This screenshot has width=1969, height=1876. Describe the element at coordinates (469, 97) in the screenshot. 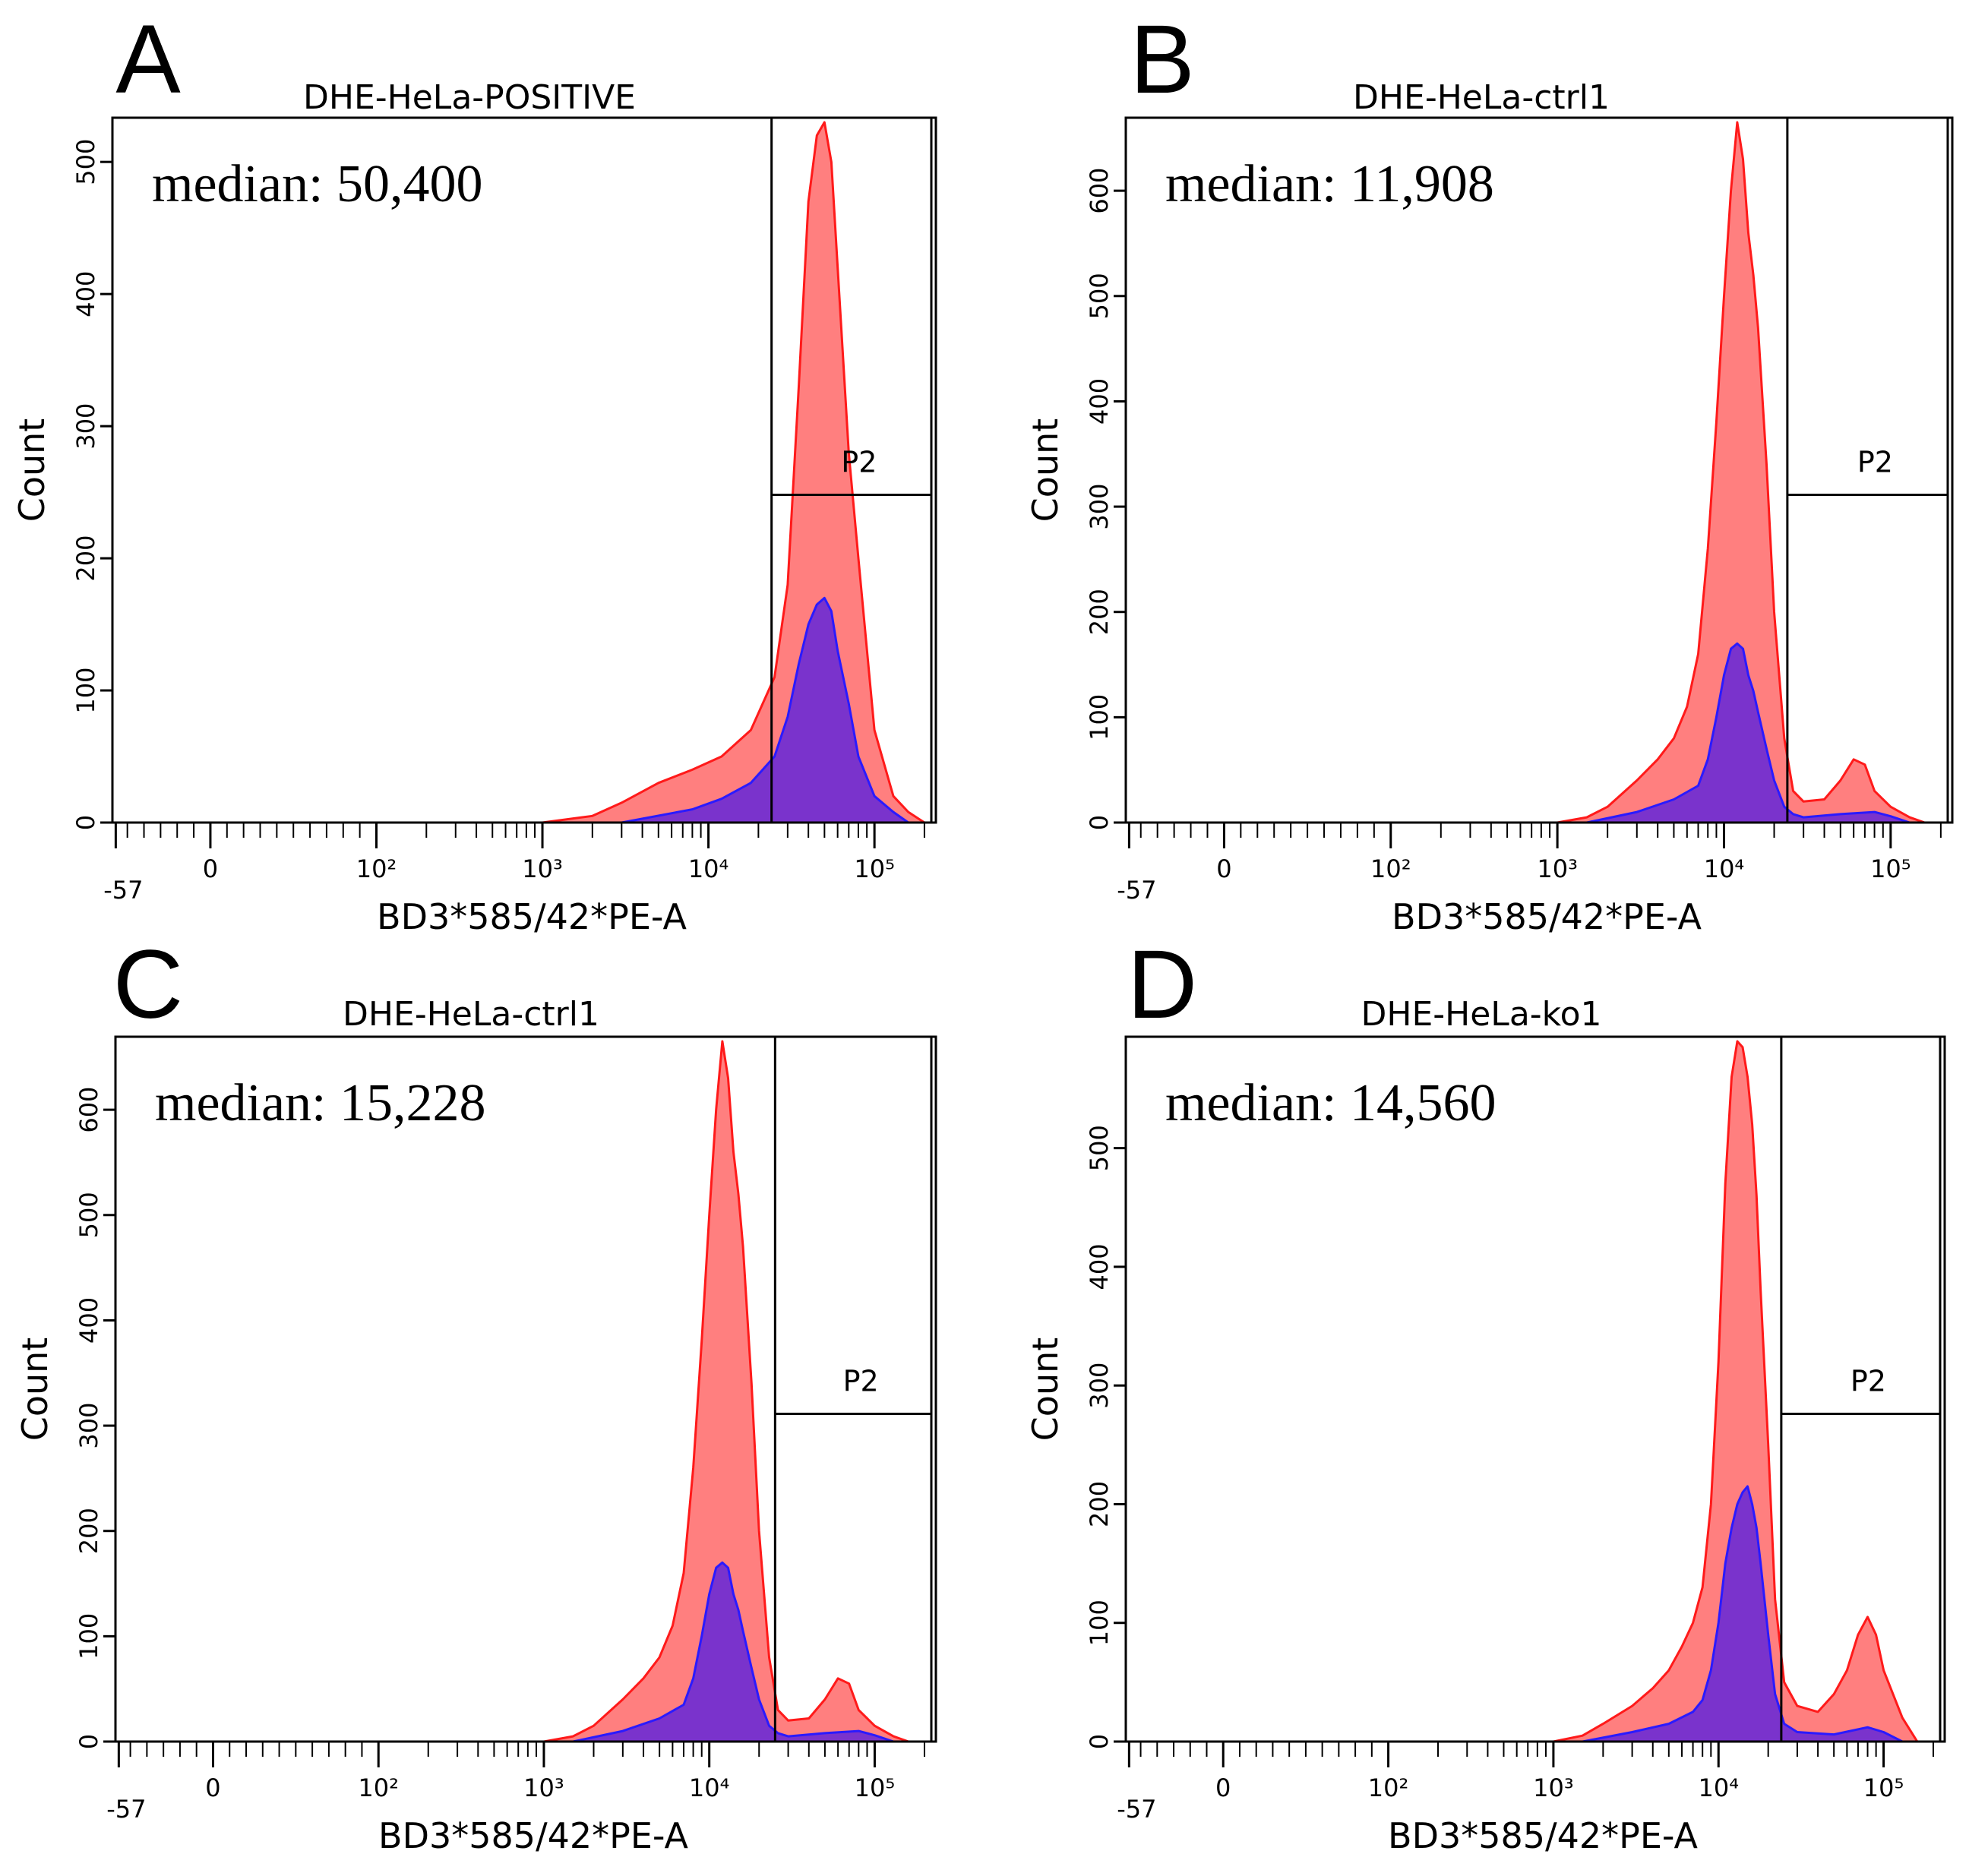

I see `chart-title: DHE-HeLa-POSITIVE` at that location.